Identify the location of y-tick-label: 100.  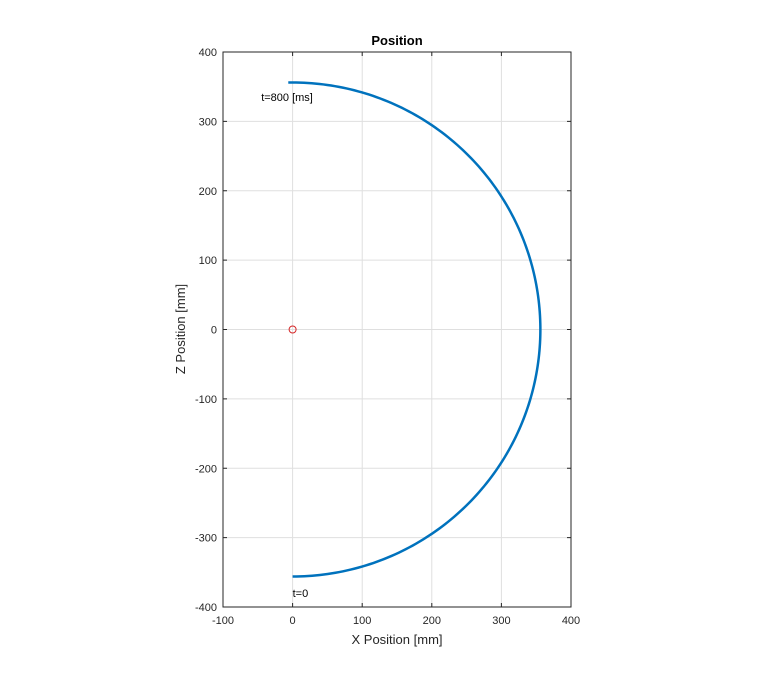
(208, 261).